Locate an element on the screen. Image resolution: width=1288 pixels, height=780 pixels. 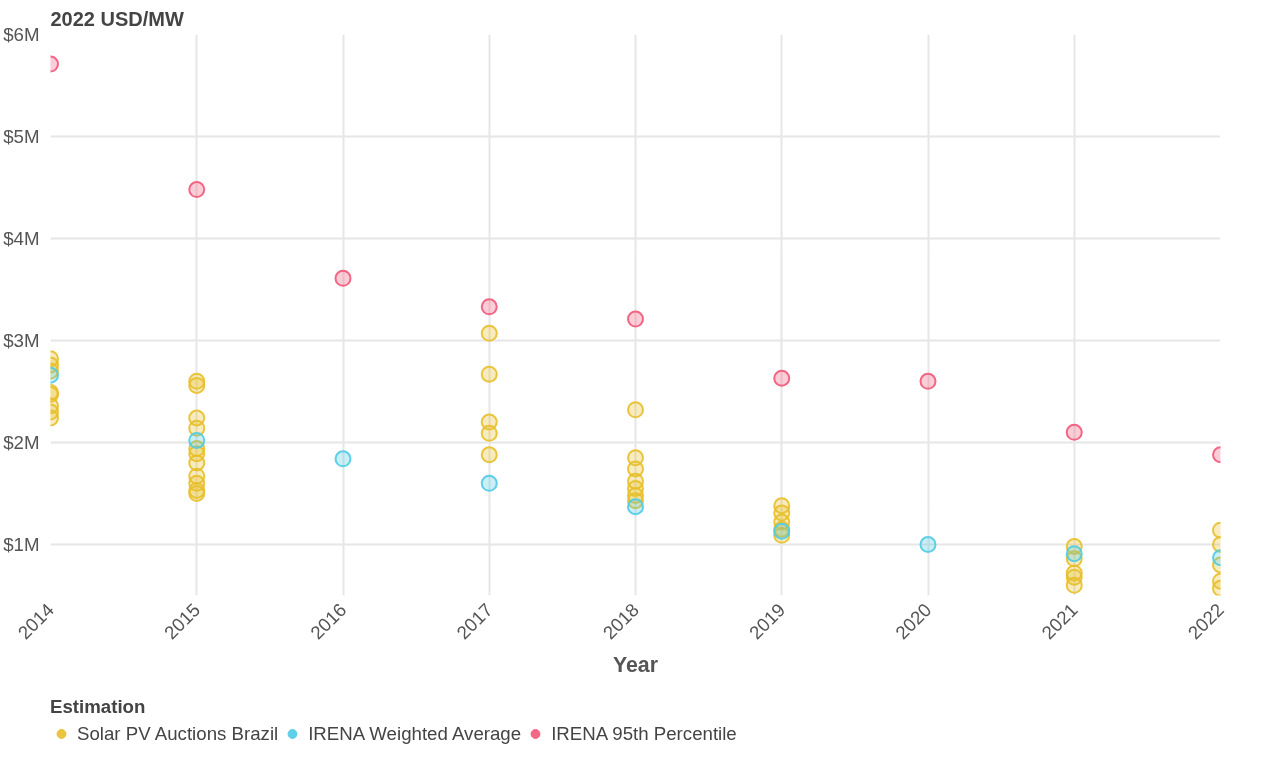
legend-title: Estimation is located at coordinates (98, 706).